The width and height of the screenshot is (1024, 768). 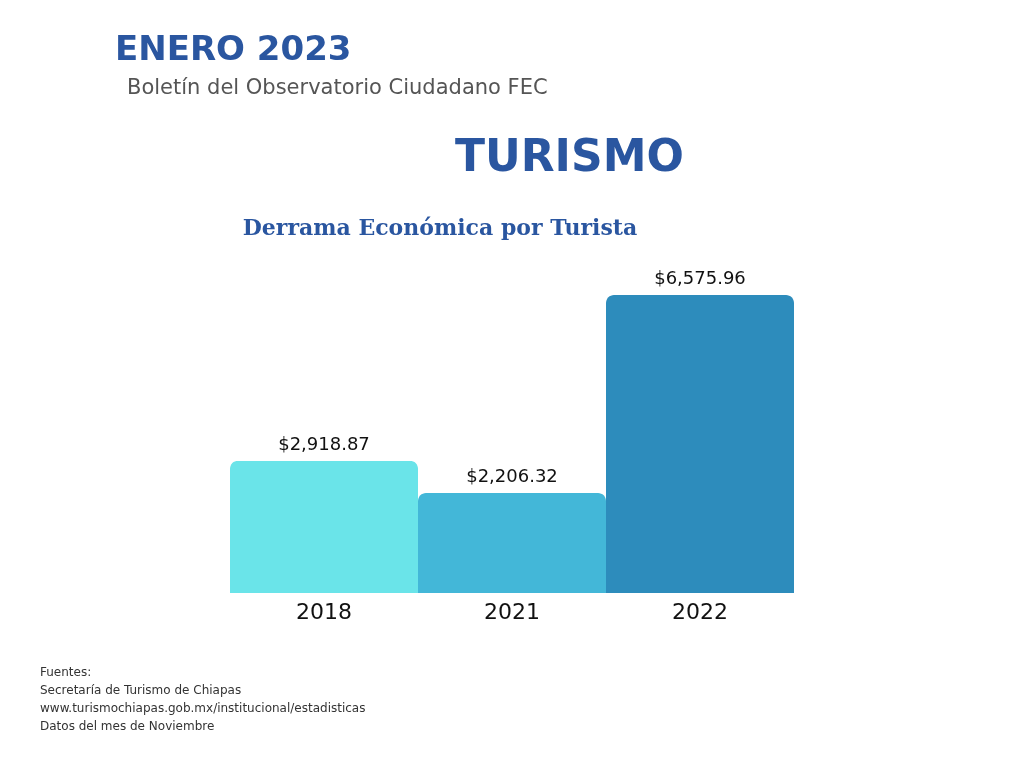 What do you see at coordinates (440, 227) in the screenshot?
I see `text: Derrama Económica por Turista` at bounding box center [440, 227].